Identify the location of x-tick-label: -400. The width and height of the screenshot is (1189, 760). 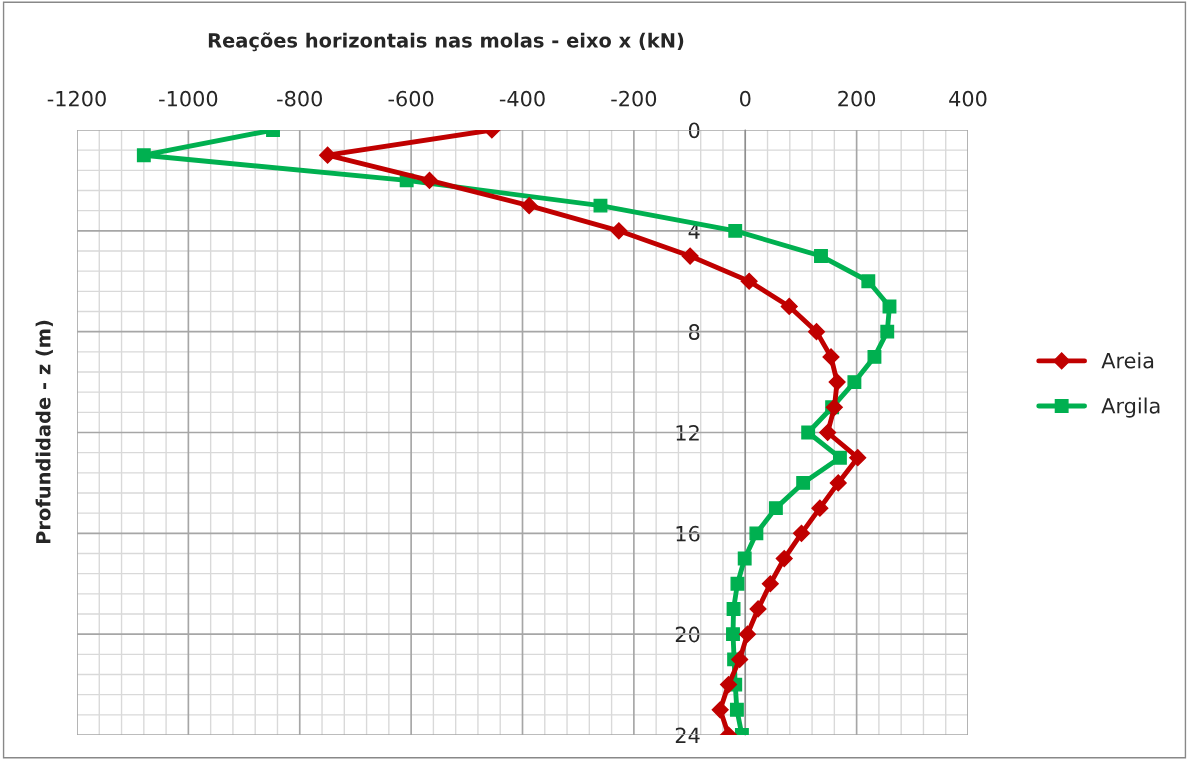
(522, 98).